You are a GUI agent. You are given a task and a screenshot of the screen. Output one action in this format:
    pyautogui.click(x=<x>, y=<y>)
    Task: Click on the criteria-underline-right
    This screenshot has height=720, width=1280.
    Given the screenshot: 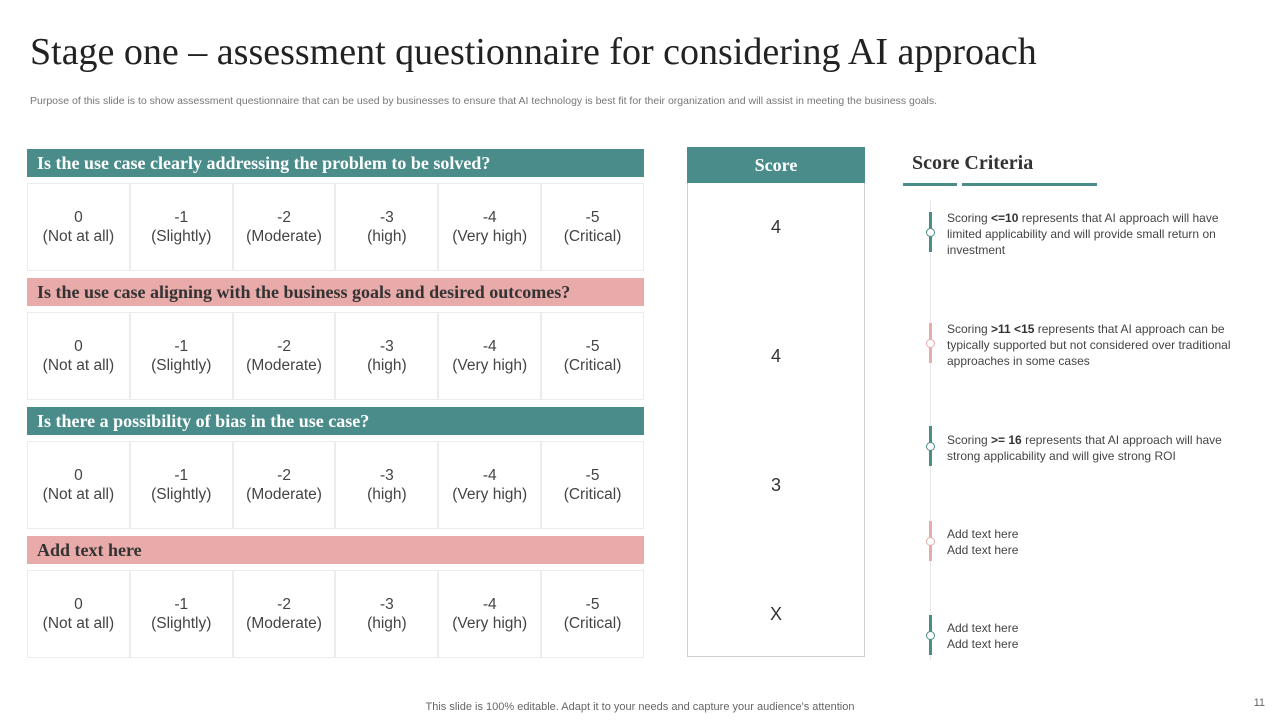 What is the action you would take?
    pyautogui.click(x=1029, y=184)
    